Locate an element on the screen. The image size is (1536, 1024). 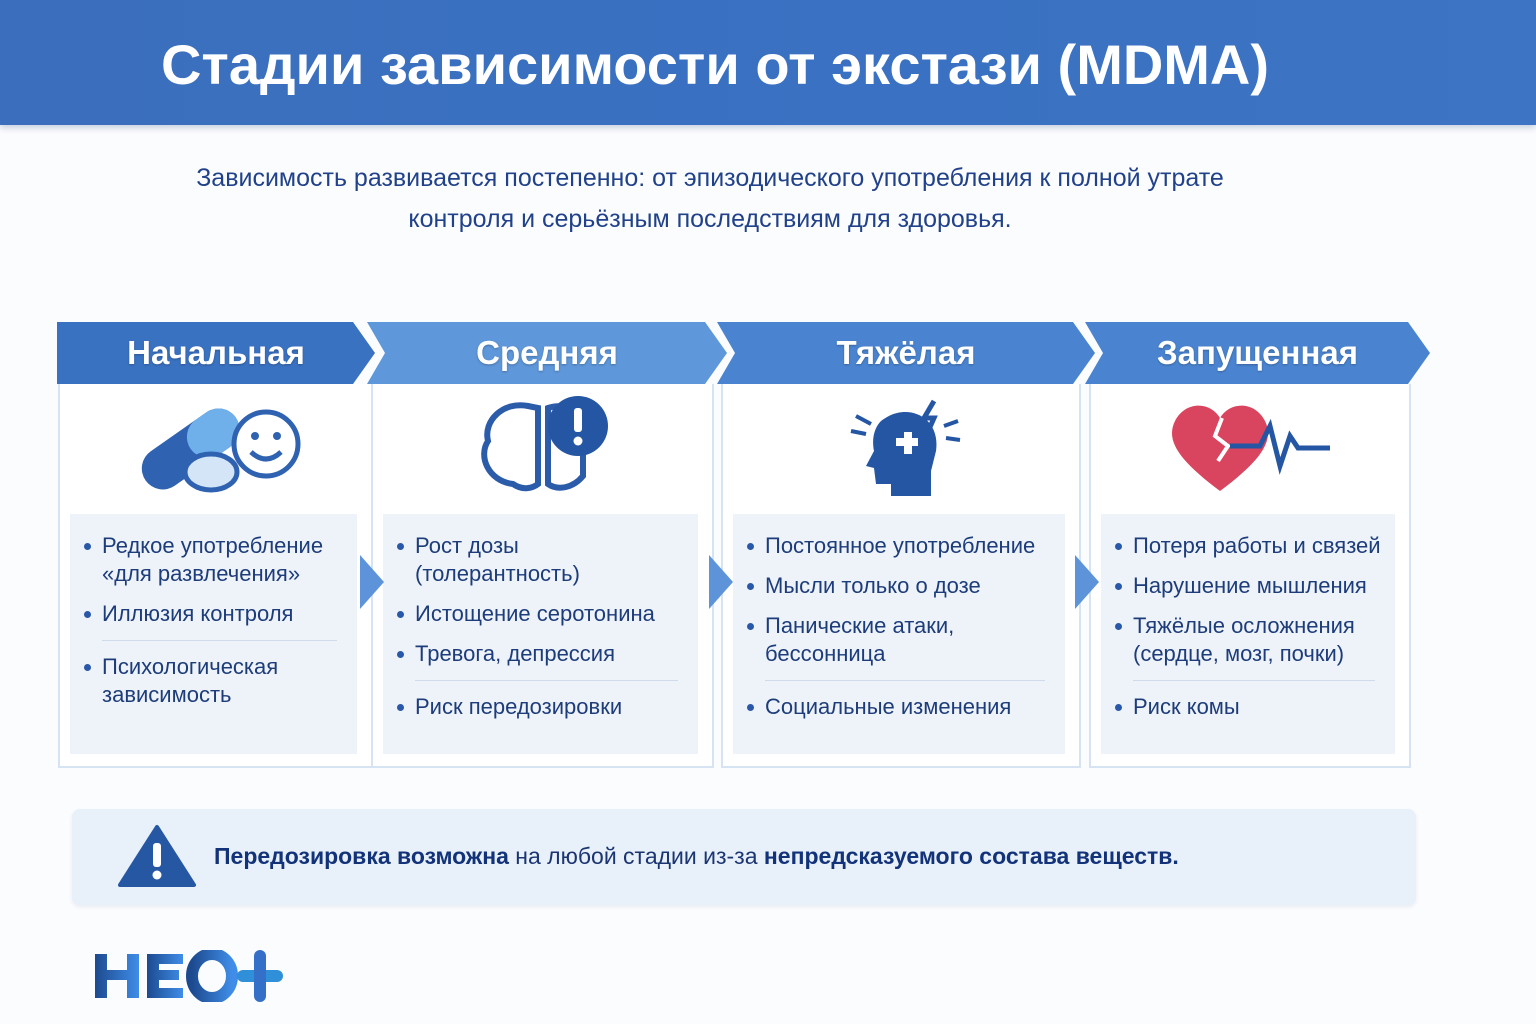
list-item: Тревога, депрессия is located at coordinates (541, 654).